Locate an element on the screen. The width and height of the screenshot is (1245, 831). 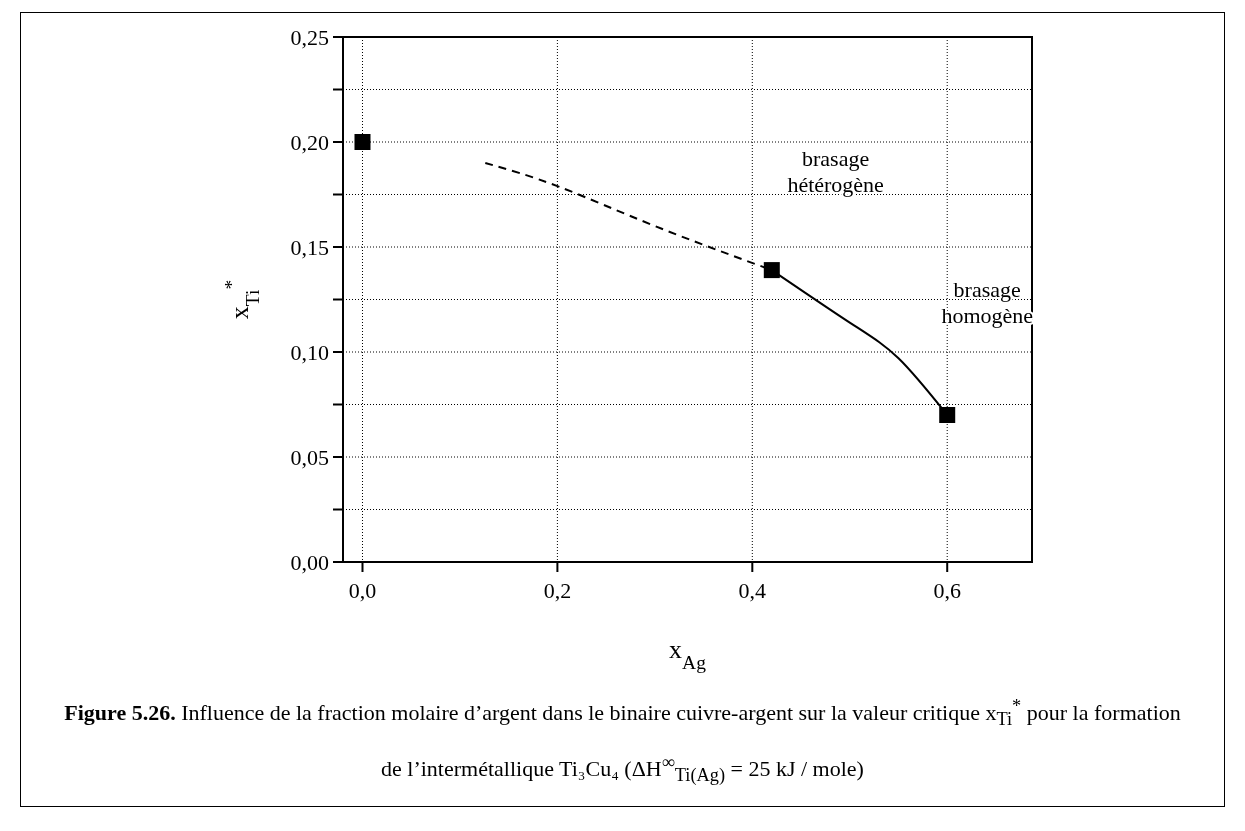
text: Influence de la fraction molaire d’argent dans le binaire cuivre-argent sur la valeur critique x$_{Ti}$$^{*}$ pour la formation de l’intermétallique Ti₃Cu₄ (ΔH$^{∞}$$_{Ti(Ag)}$ = 25 kJ / mole) is located at coordinates (681, 741).